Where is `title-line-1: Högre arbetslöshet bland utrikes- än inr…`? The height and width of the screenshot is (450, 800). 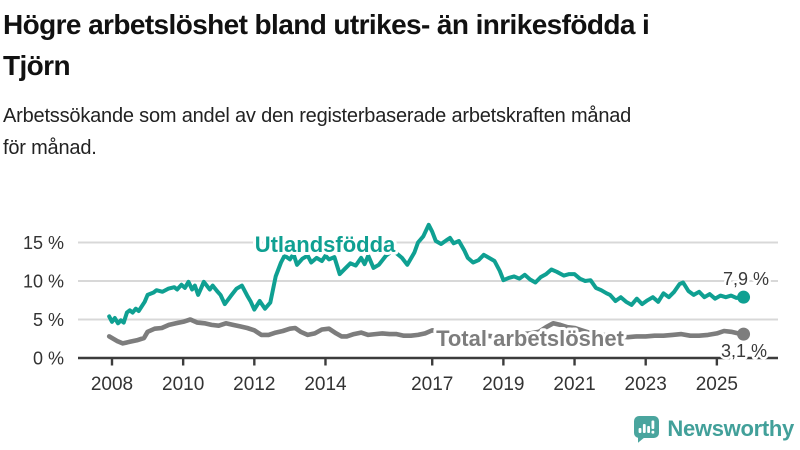 title-line-1: Högre arbetslöshet bland utrikes- än inr… is located at coordinates (326, 24).